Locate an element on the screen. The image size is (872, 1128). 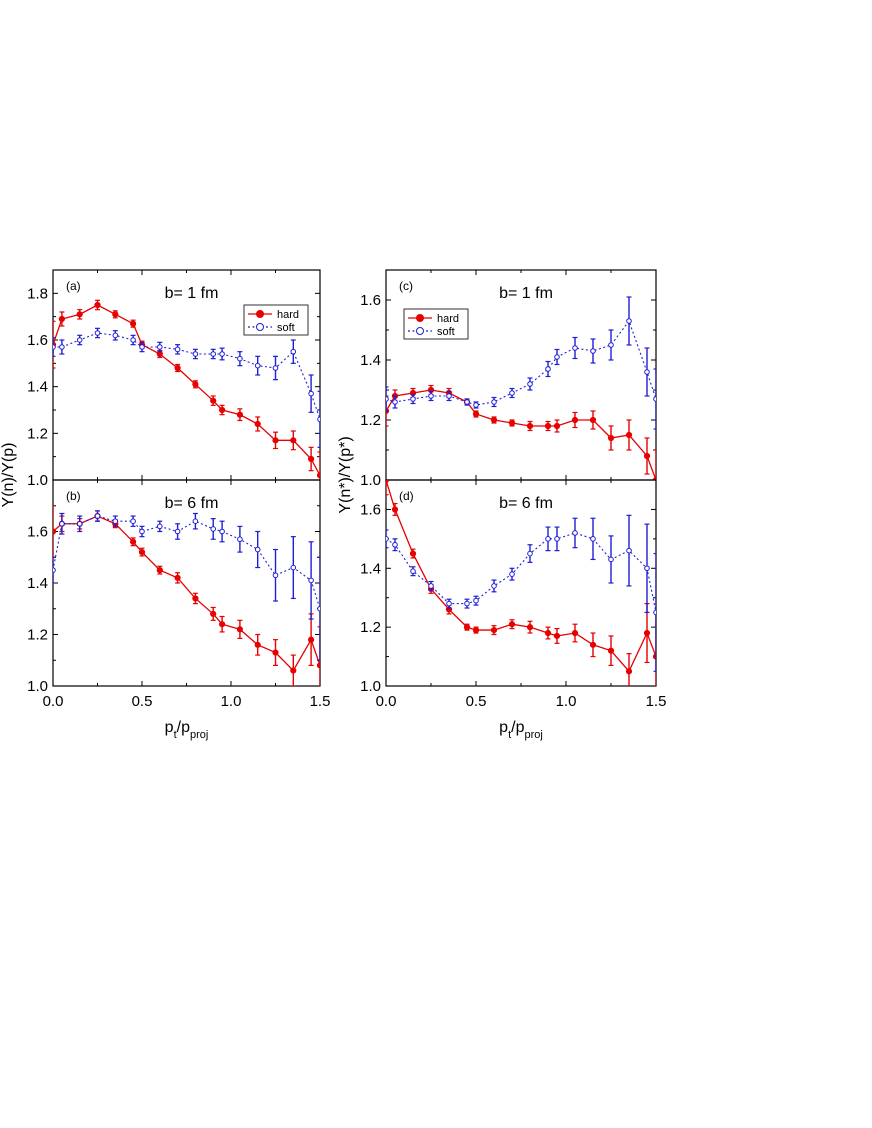
x-tick-label: 0.5 is located at coordinates (142, 701).